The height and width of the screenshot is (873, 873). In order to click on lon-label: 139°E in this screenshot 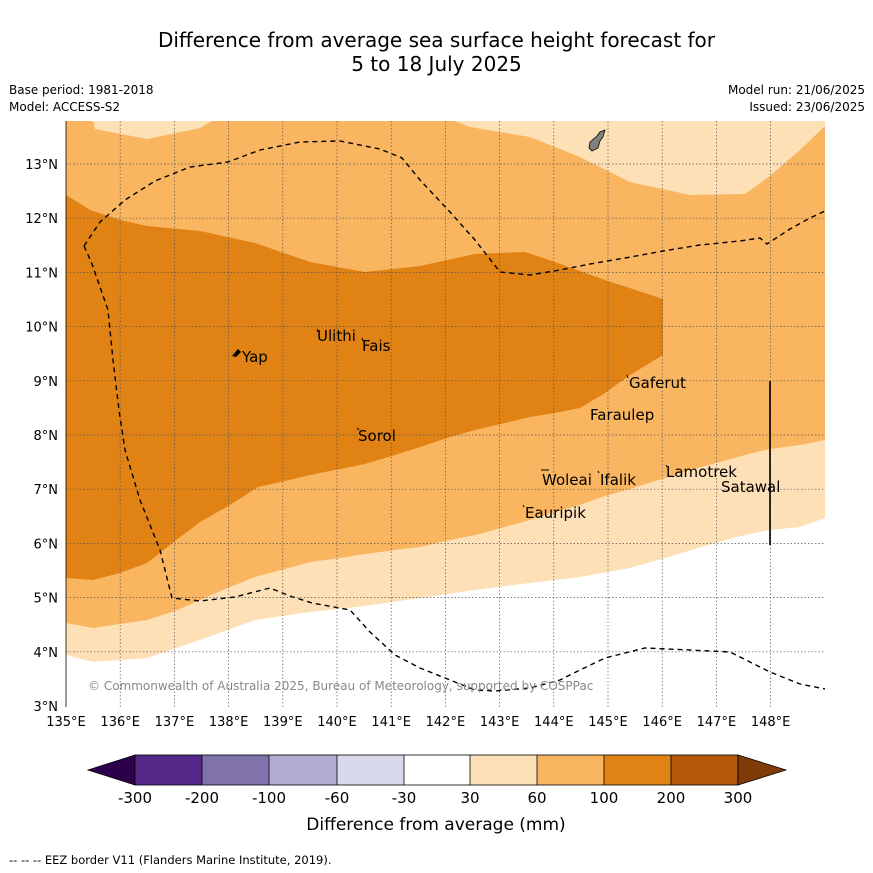, I will do `click(283, 722)`.